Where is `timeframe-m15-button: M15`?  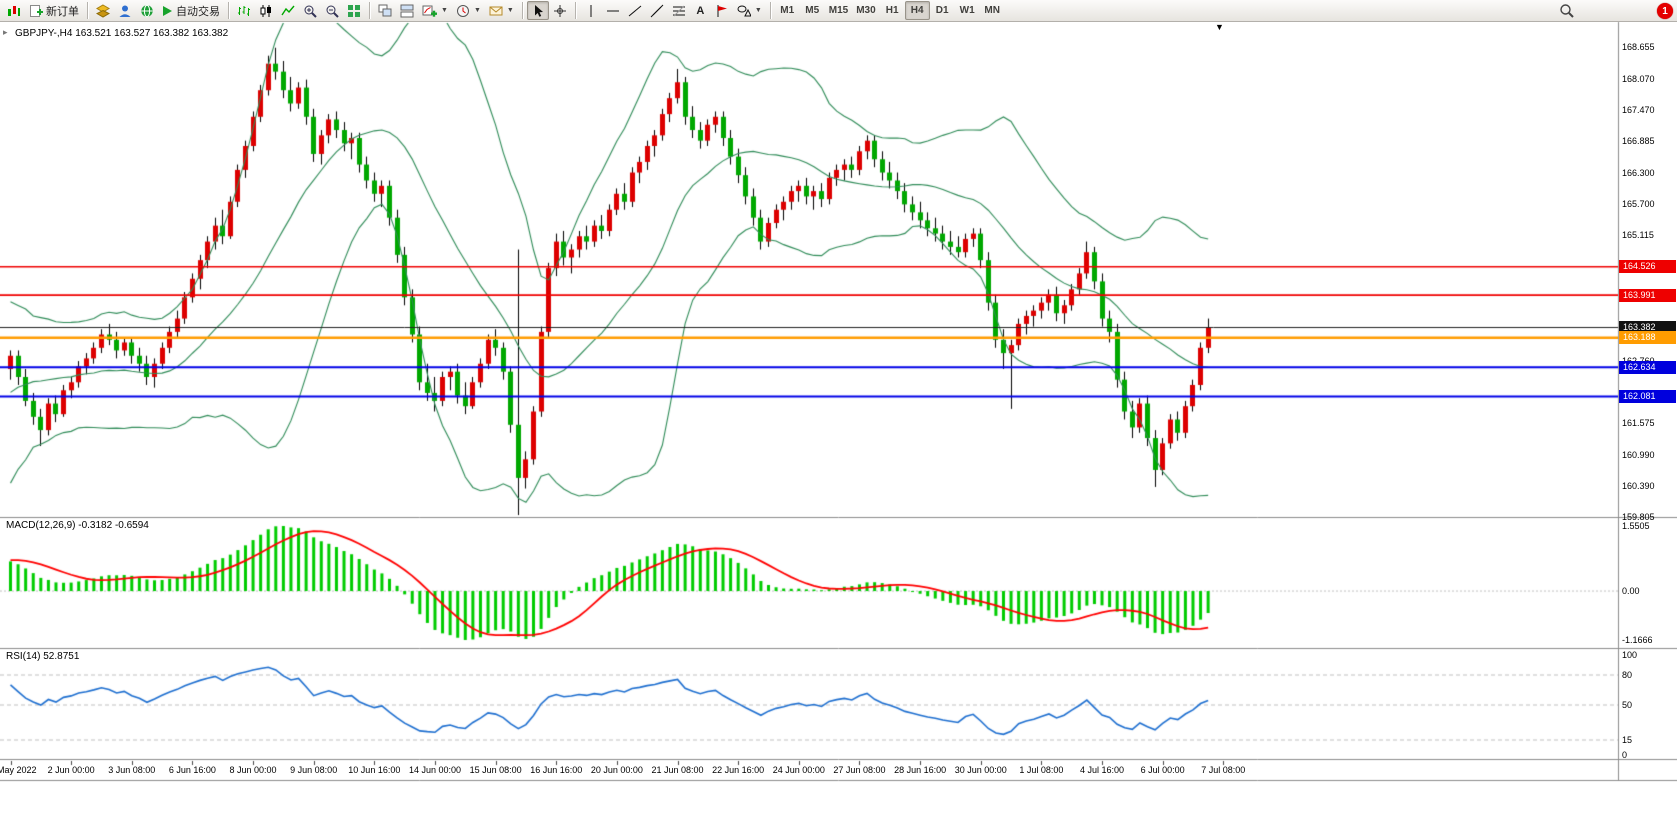
timeframe-m15-button: M15 is located at coordinates (838, 10).